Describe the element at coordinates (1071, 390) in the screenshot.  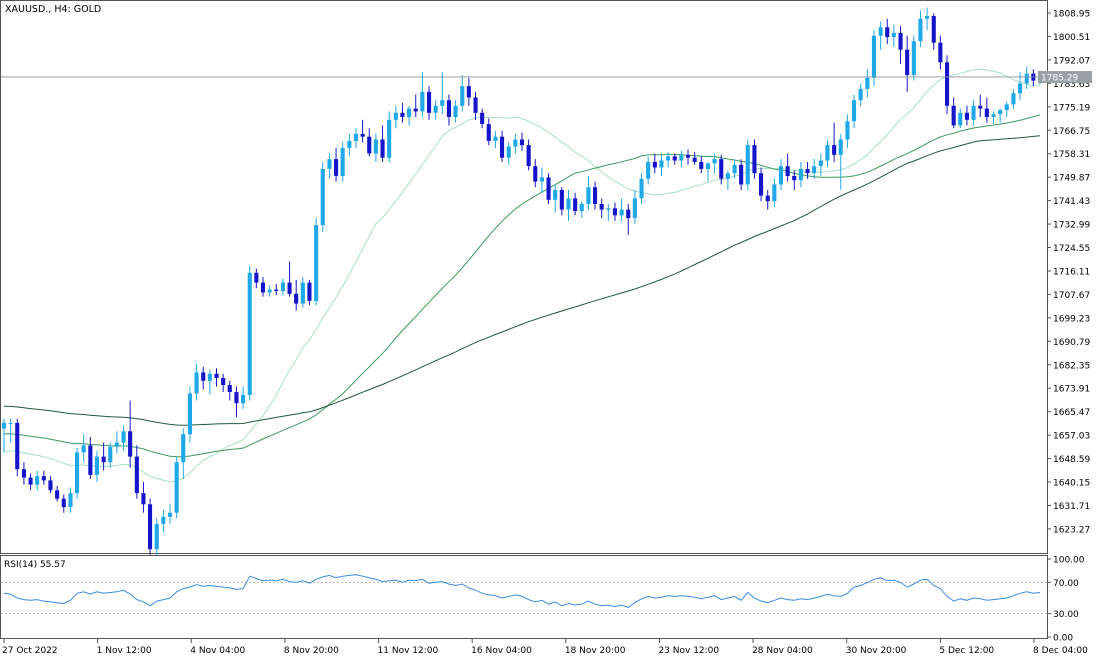
I see `price-tick-label: 1673.91` at that location.